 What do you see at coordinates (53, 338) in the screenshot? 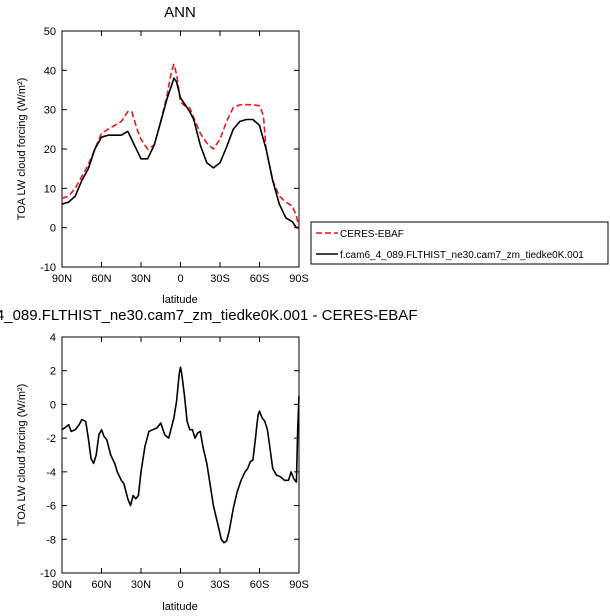
I see `bottom-y-tick-label: 4` at bounding box center [53, 338].